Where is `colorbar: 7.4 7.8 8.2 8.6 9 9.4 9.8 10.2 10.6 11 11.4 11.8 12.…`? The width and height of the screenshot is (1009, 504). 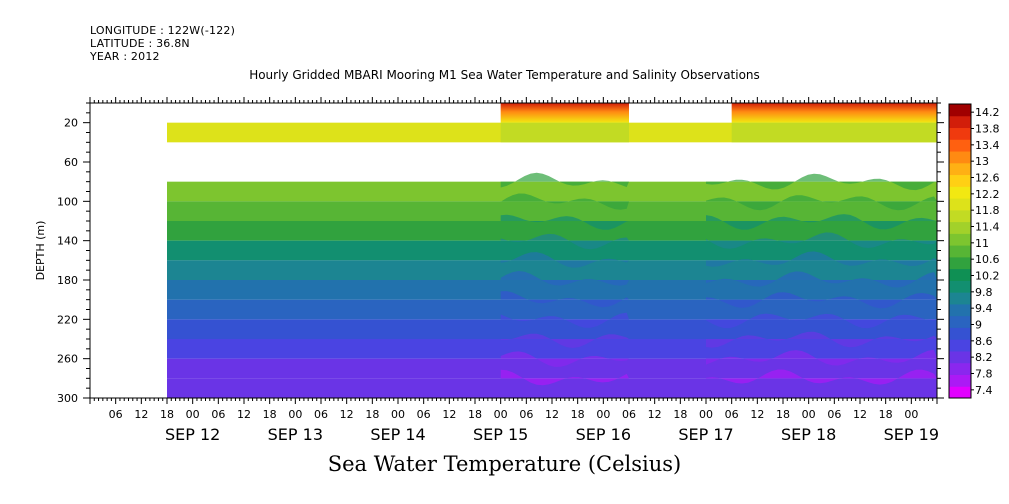
colorbar: 7.4 7.8 8.2 8.6 9 9.4 9.8 10.2 10.6 11 11.4 11.8 12.… is located at coordinates (974, 251).